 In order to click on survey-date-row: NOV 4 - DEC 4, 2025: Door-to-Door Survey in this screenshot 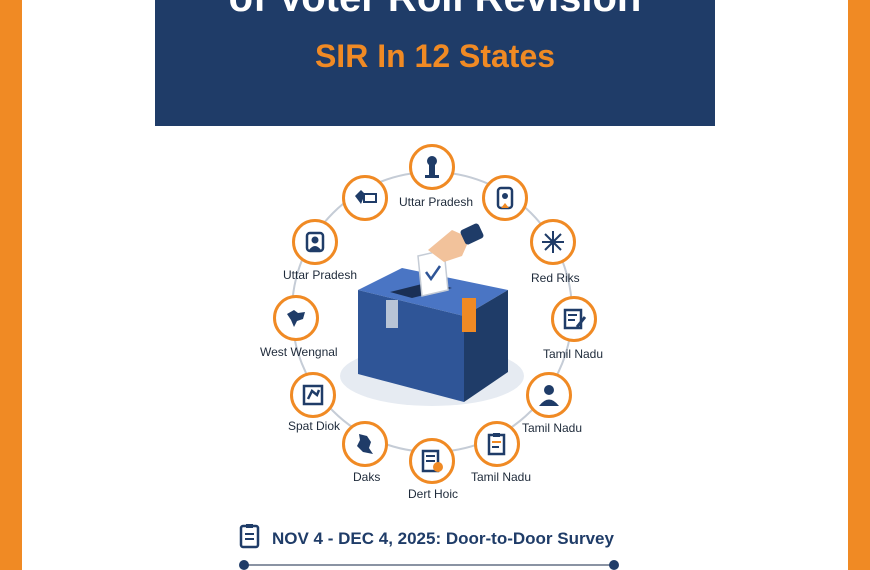, I will do `click(426, 538)`.